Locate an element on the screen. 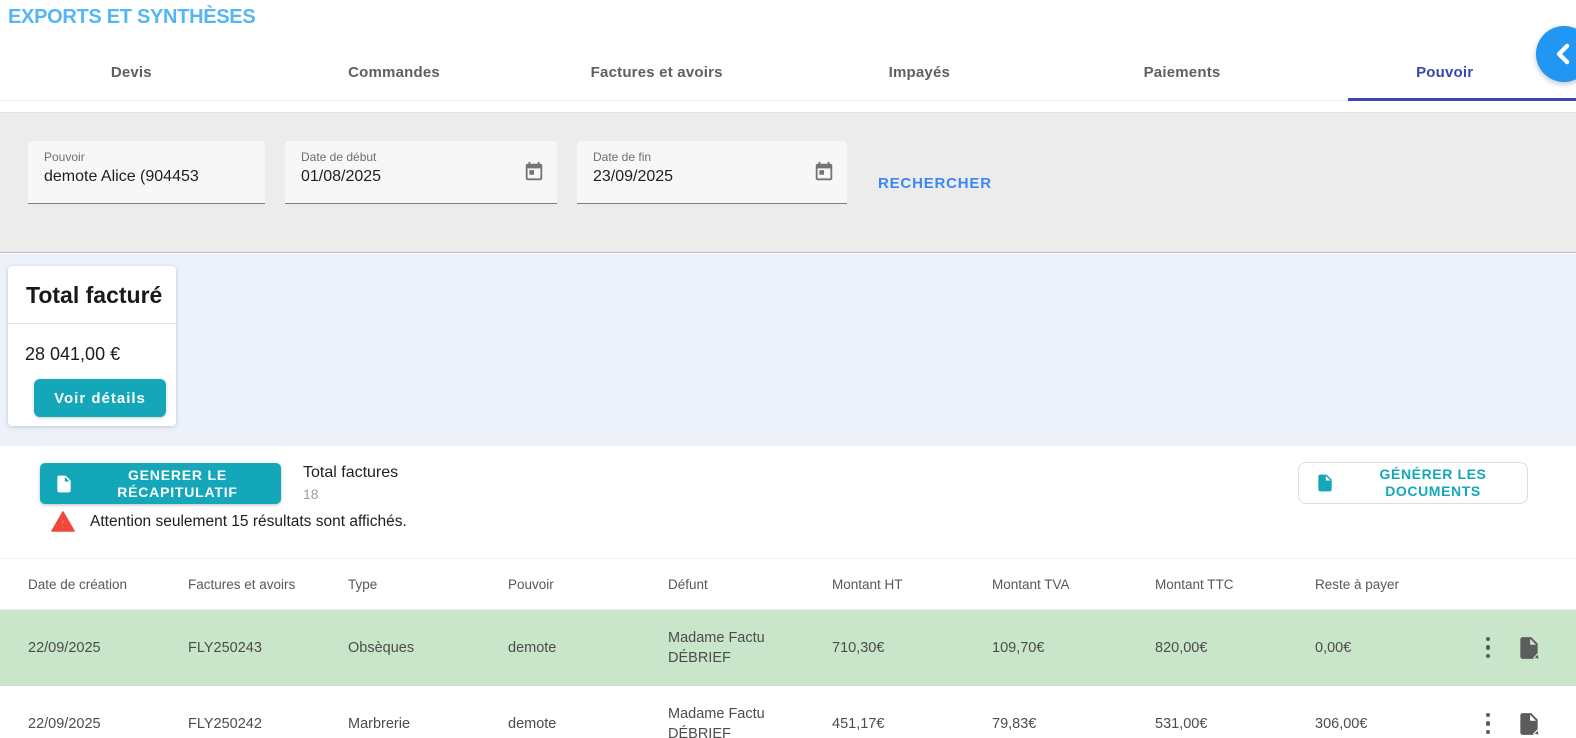  cell-montant-ttc: 820,00€ is located at coordinates (1181, 647).